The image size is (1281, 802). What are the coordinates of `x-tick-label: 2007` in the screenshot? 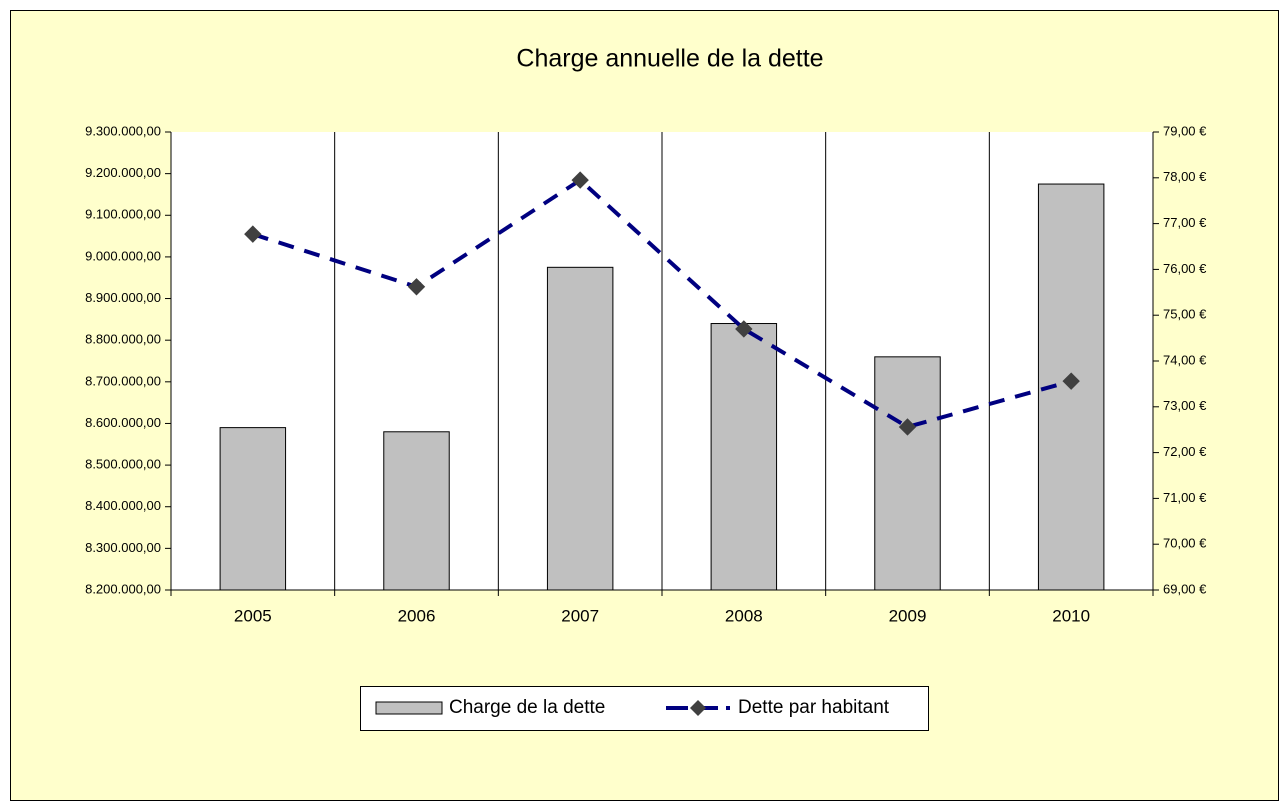 It's located at (580, 615).